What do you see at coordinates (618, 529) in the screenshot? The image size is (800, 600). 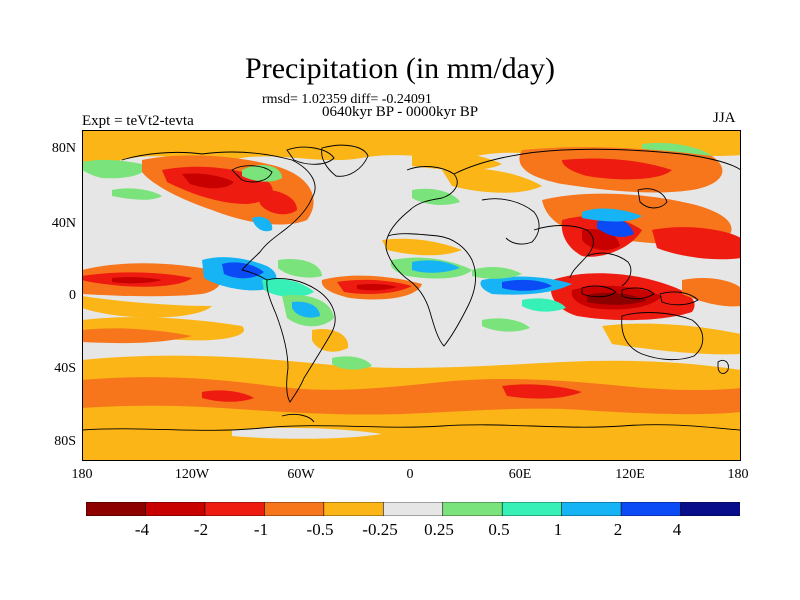 I see `colorbar-label: 2` at bounding box center [618, 529].